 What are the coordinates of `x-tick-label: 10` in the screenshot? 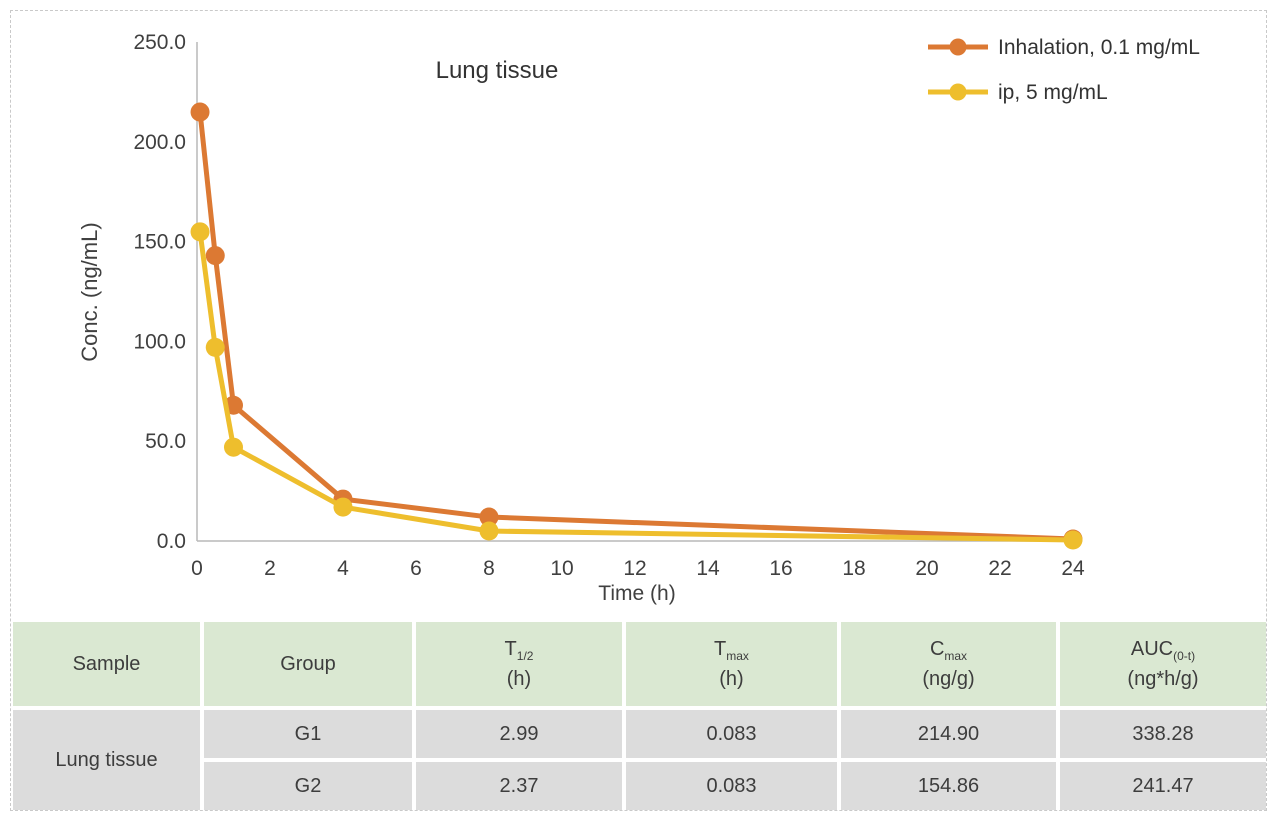 It's located at (561, 568).